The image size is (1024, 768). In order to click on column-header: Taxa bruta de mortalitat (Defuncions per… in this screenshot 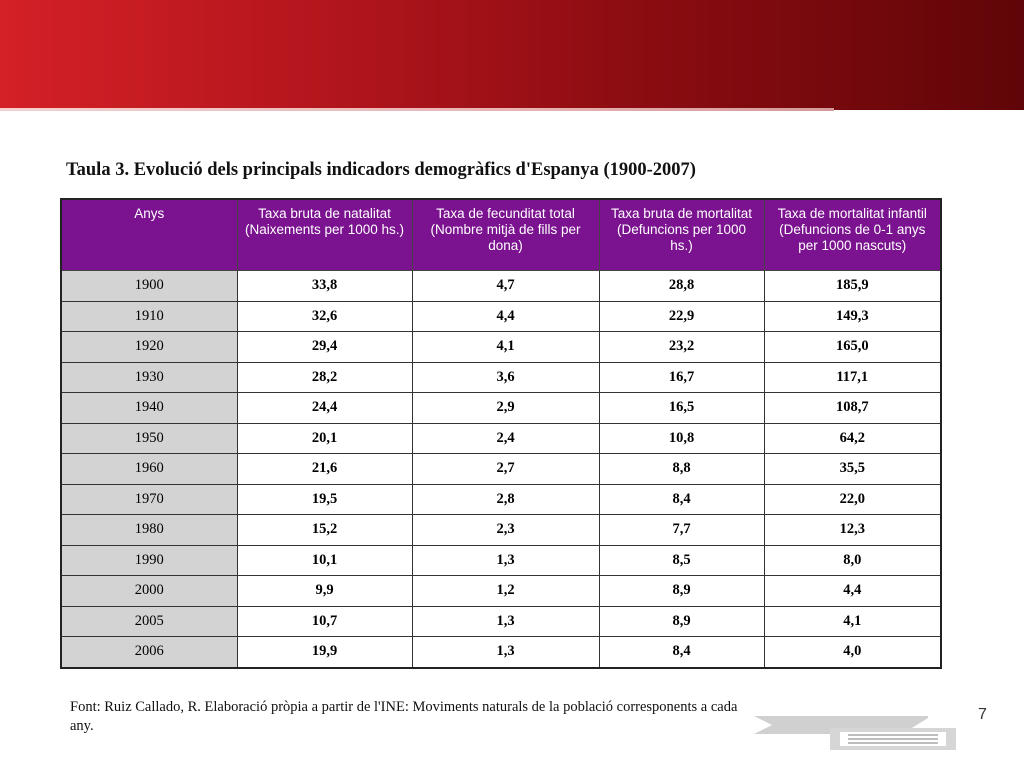, I will do `click(681, 234)`.